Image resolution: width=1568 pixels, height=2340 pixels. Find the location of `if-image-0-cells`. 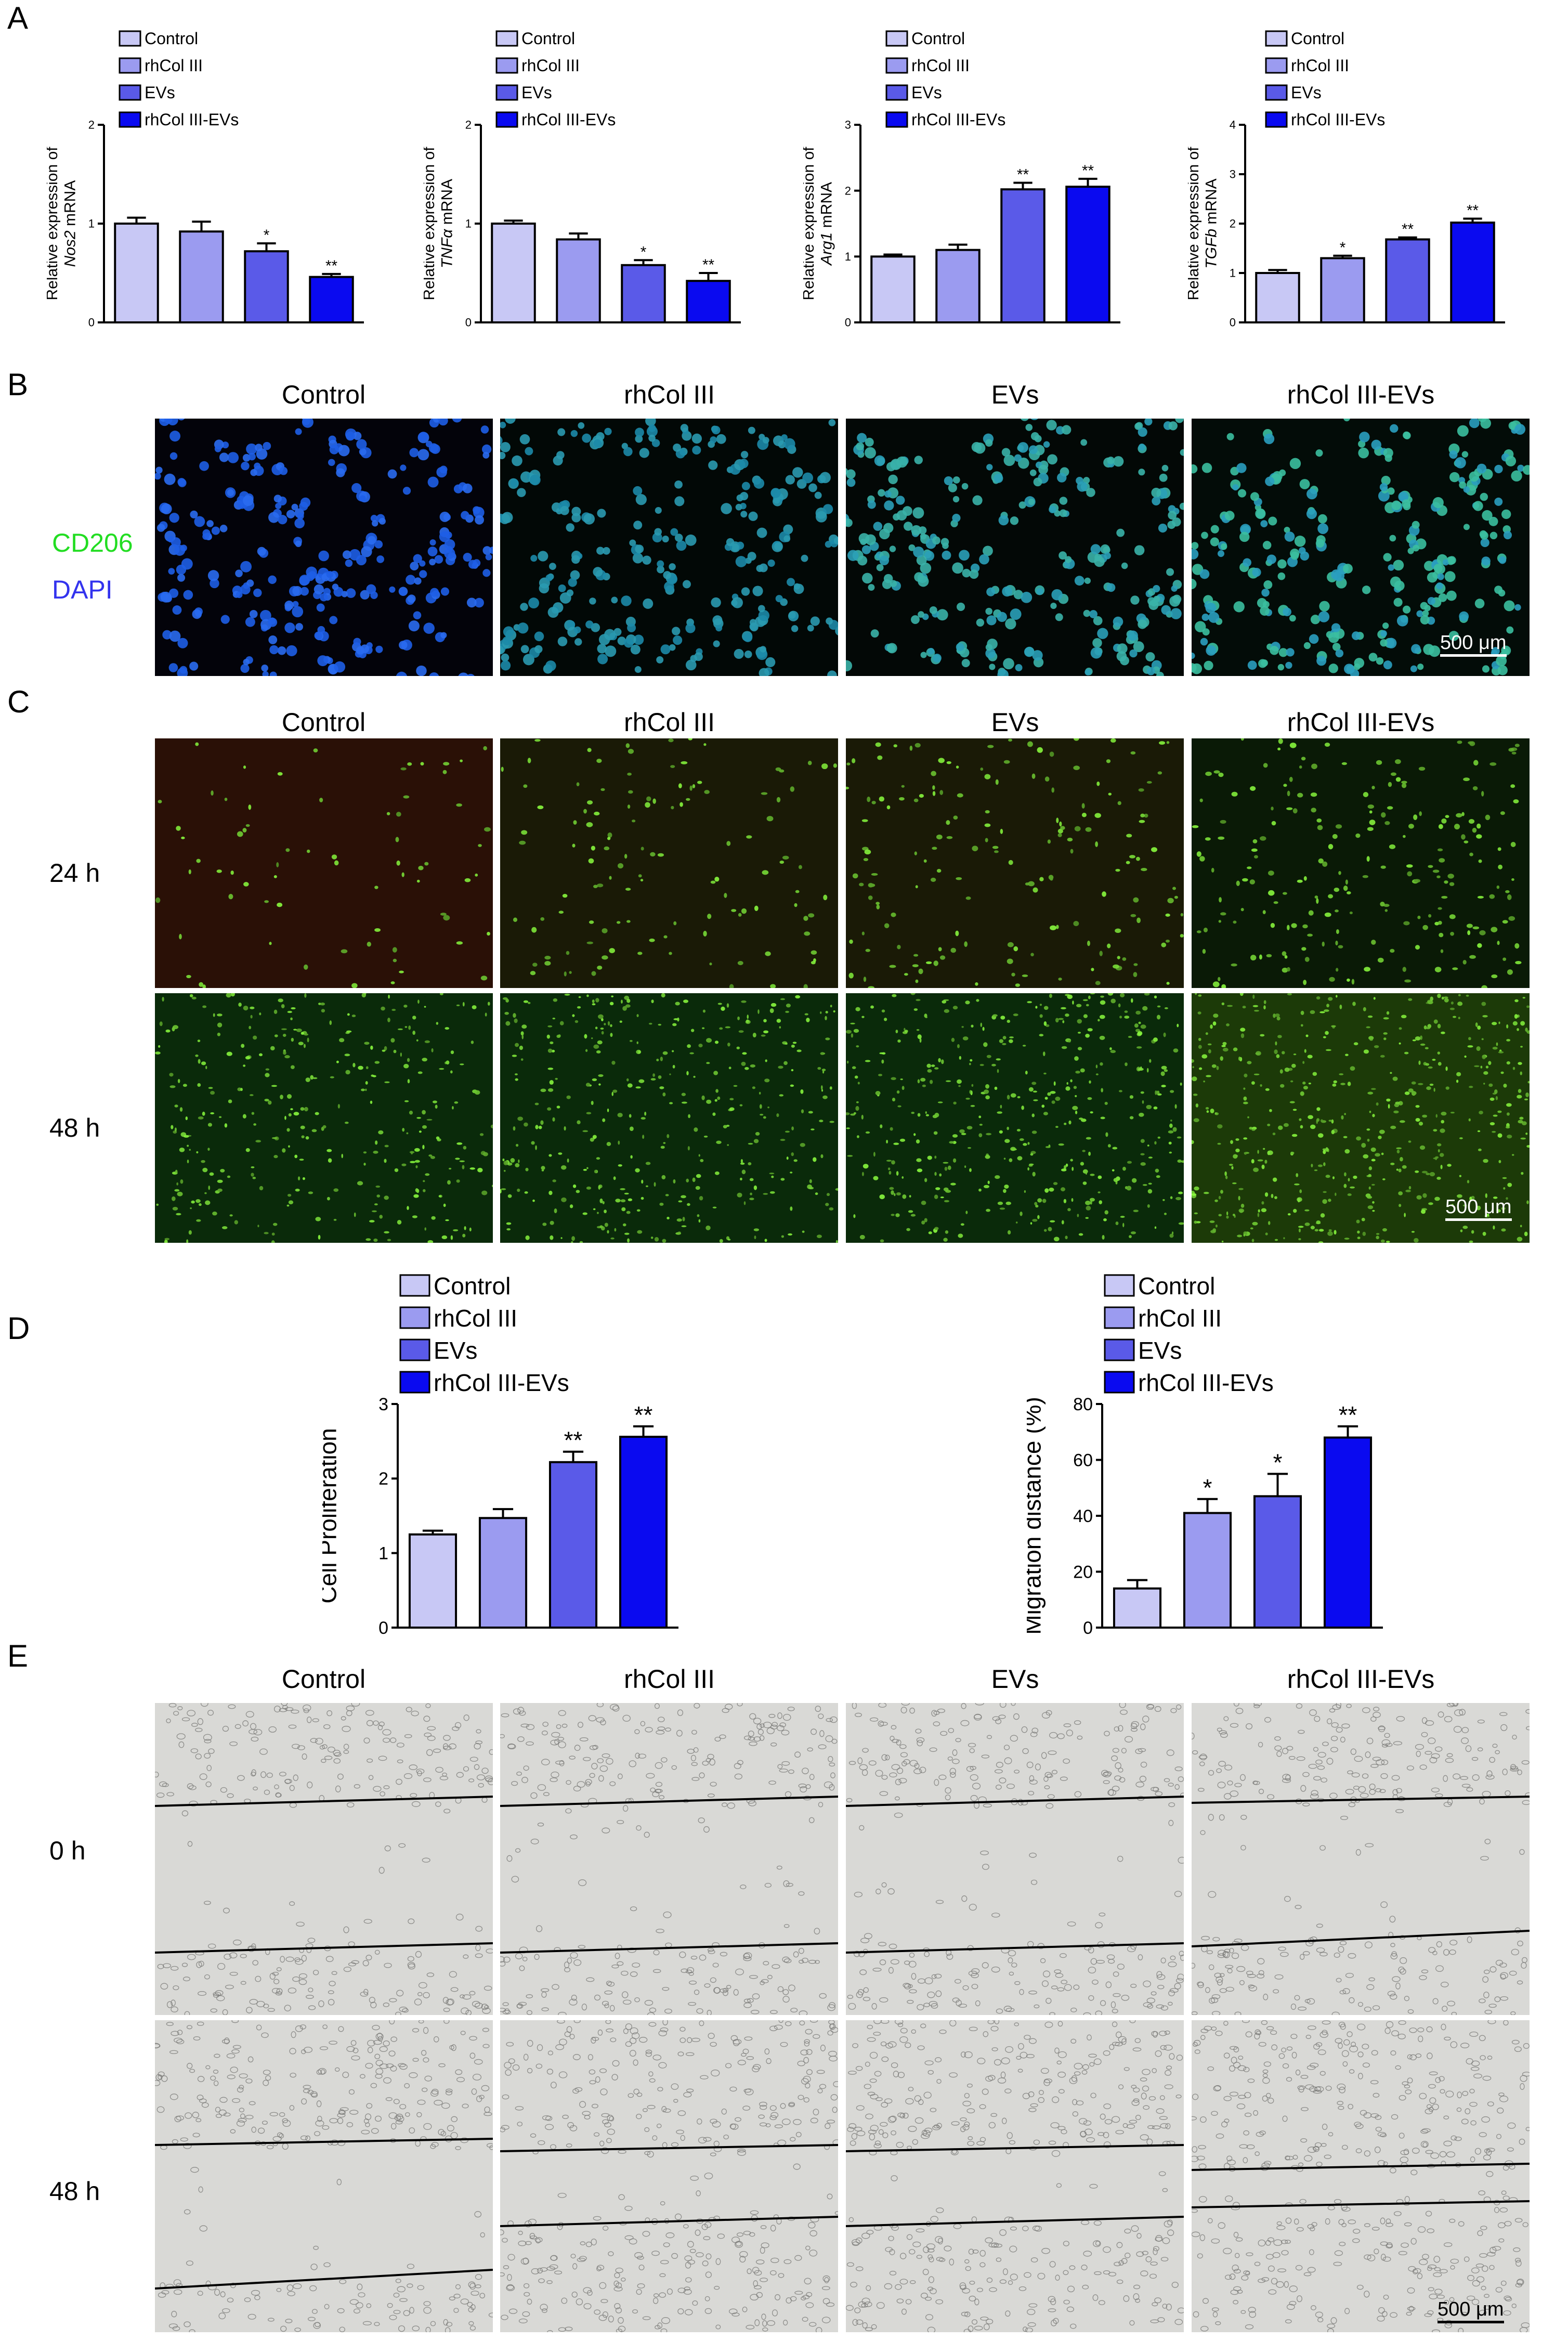

if-image-0-cells is located at coordinates (324, 548).